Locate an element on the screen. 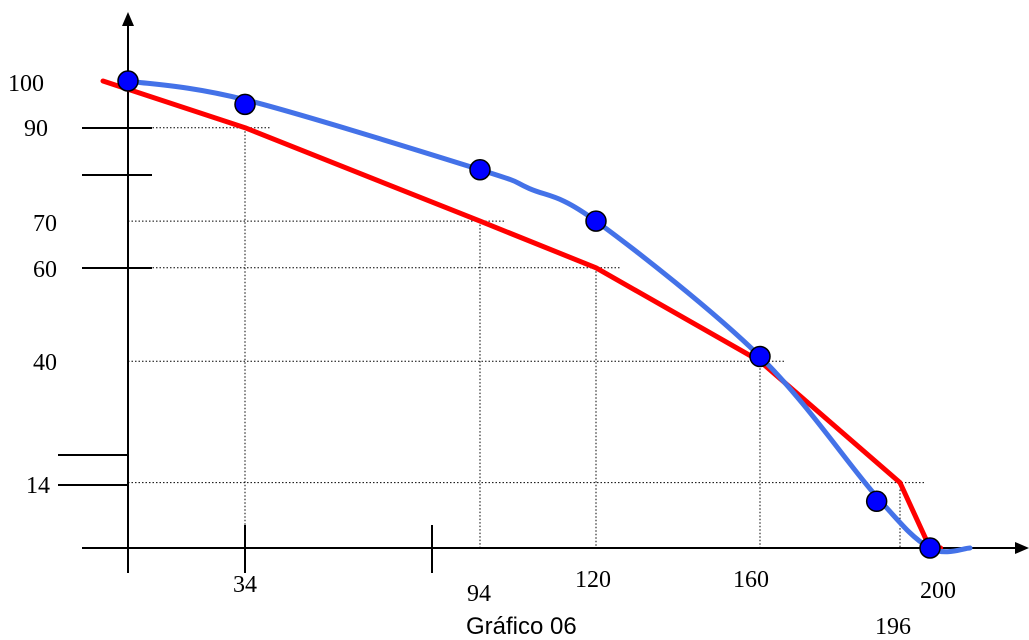 The height and width of the screenshot is (640, 1029). x-axis-arrow is located at coordinates (1022, 548).